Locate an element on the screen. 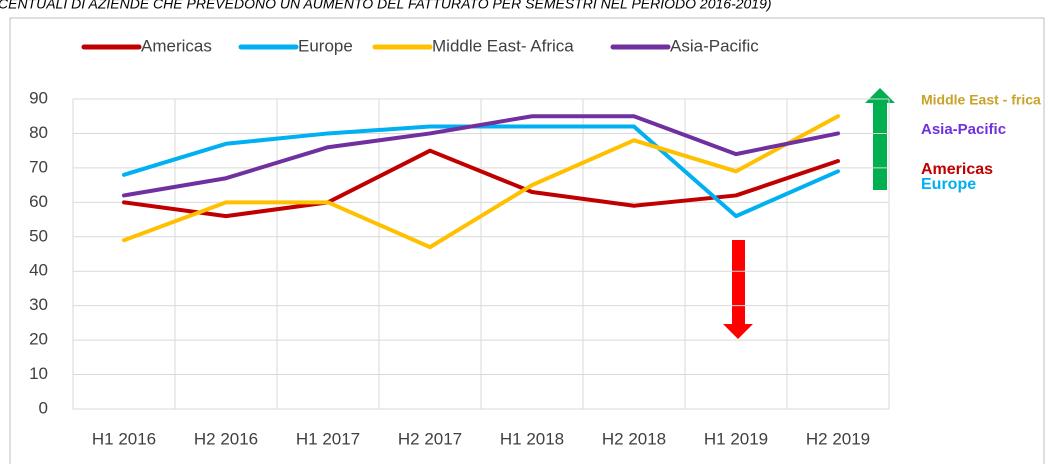 The width and height of the screenshot is (1053, 464). y-tick-label: 50 is located at coordinates (38, 235).